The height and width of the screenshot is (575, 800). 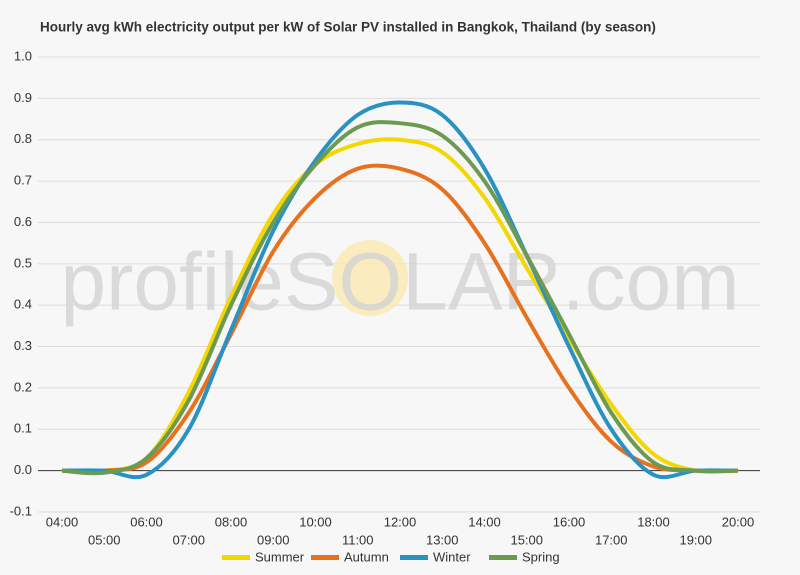 What do you see at coordinates (370, 278) in the screenshot?
I see `watermark-sun` at bounding box center [370, 278].